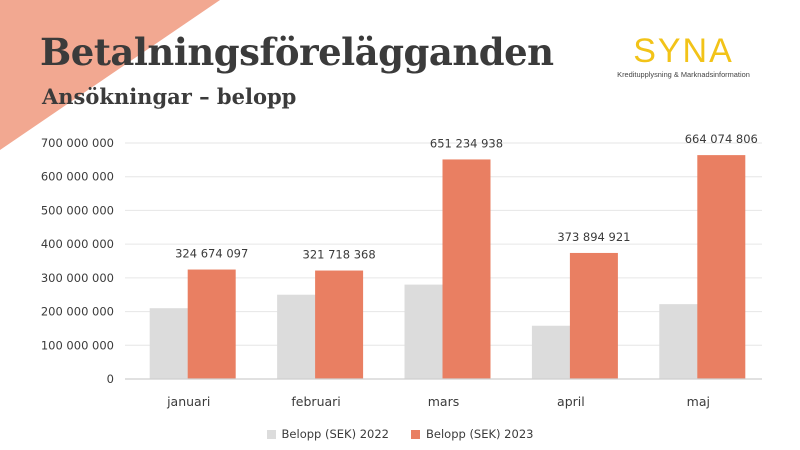 This screenshot has width=800, height=450. I want to click on chart-title: Betalningsförelägganden, so click(297, 52).